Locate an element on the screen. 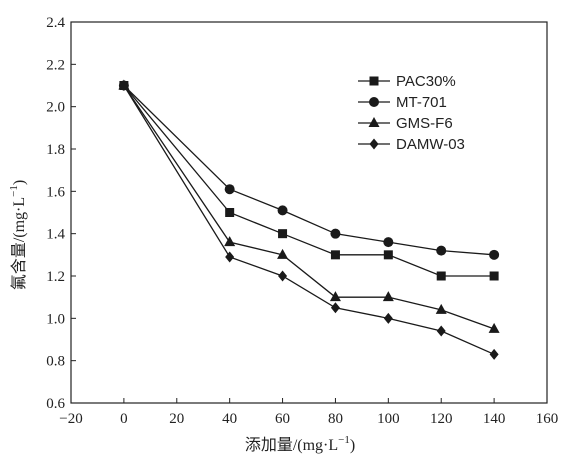 This screenshot has height=458, width=565. x-tick-label: 60 is located at coordinates (282, 419).